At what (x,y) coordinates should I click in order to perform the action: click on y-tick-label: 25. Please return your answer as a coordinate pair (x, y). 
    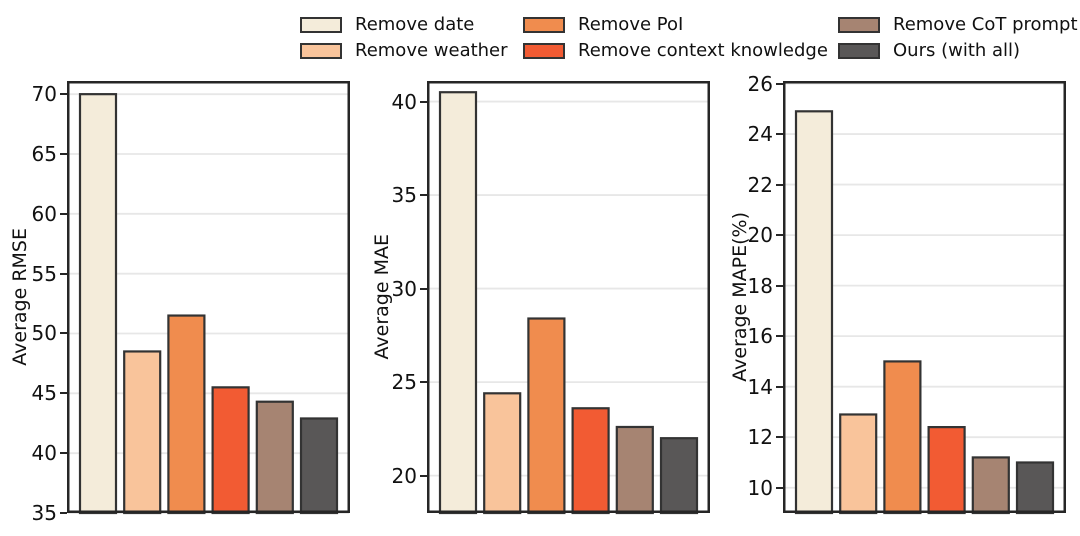
    Looking at the image, I should click on (404, 382).